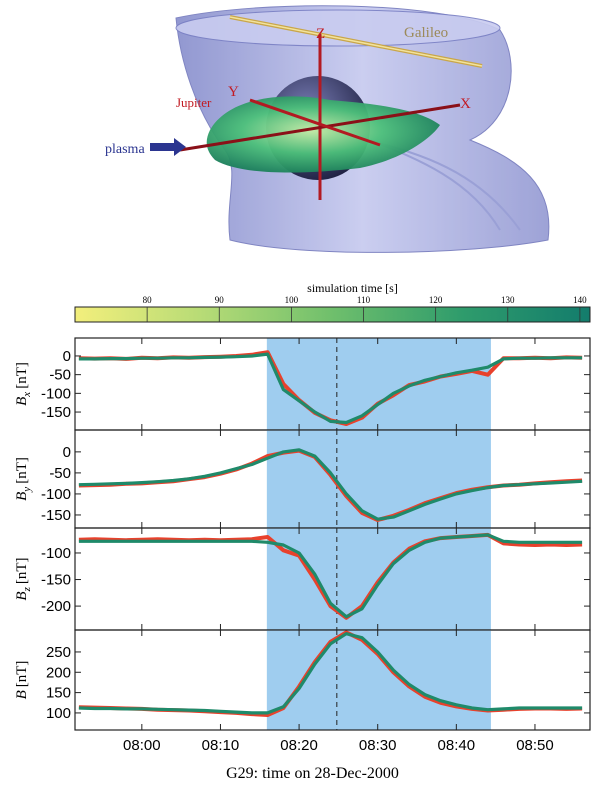  I want to click on panel-frame, so click(332, 680).